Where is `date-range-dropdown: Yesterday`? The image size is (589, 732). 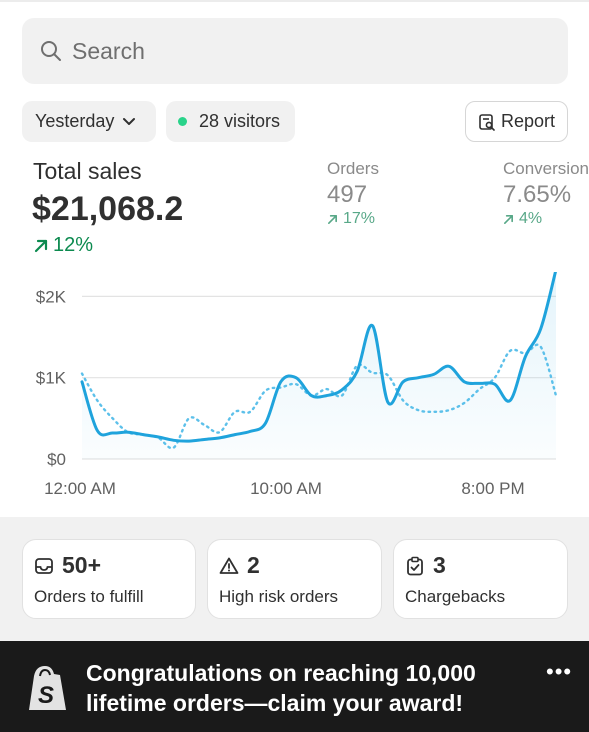 date-range-dropdown: Yesterday is located at coordinates (89, 121).